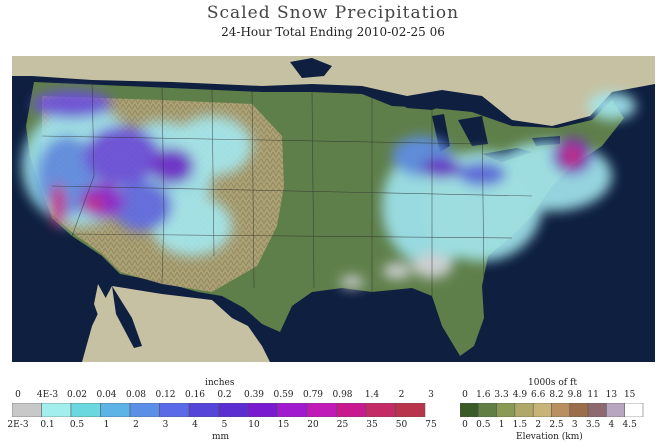  Describe the element at coordinates (254, 395) in the screenshot. I see `precip-top-tick: 0.39` at that location.